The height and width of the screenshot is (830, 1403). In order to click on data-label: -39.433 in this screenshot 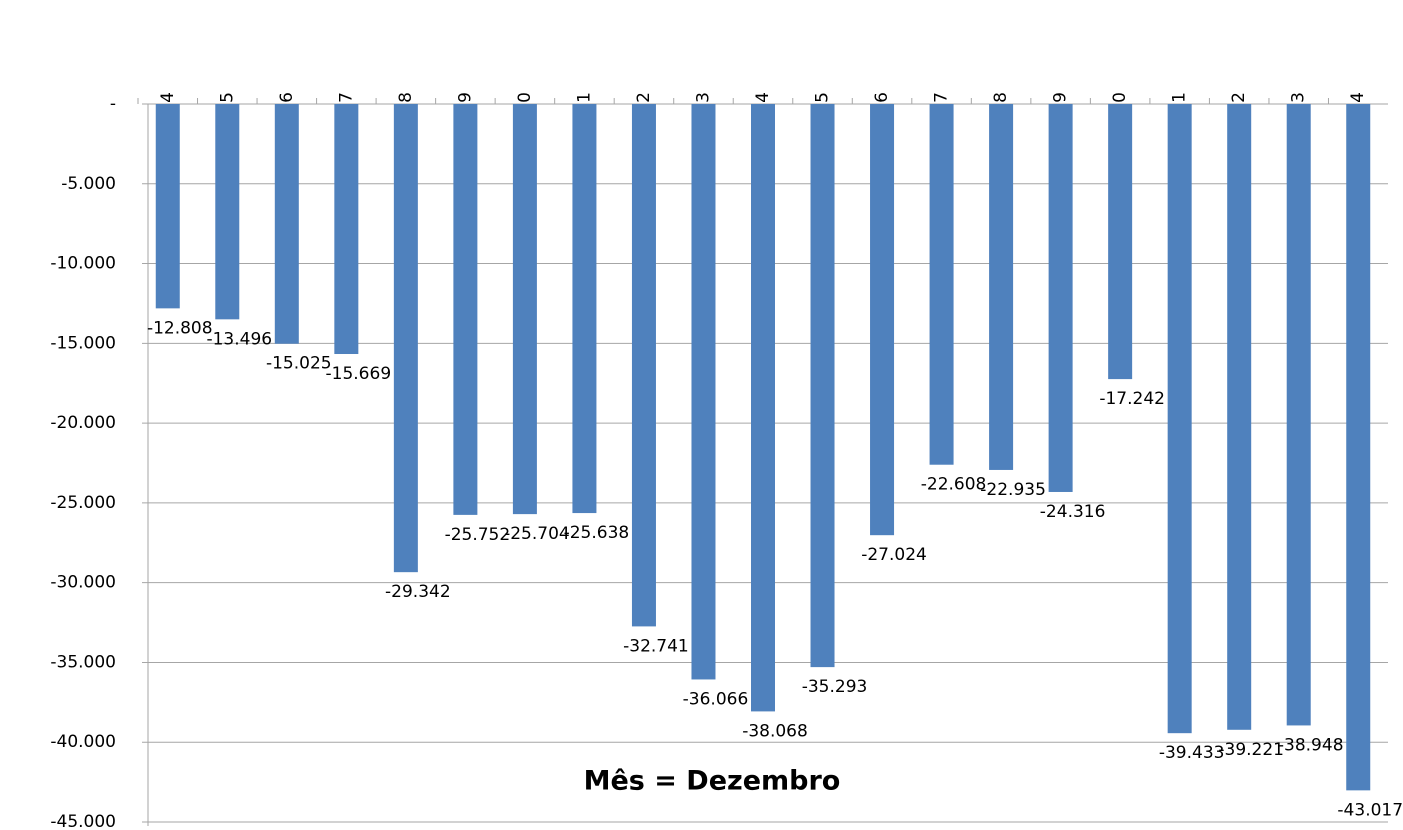, I will do `click(1192, 753)`.